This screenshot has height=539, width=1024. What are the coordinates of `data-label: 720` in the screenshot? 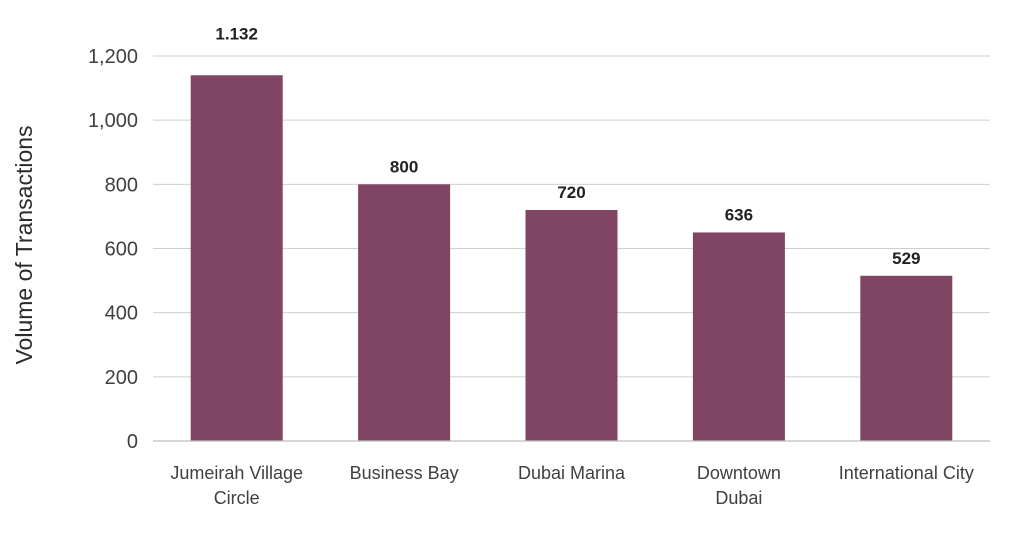 It's located at (571, 192).